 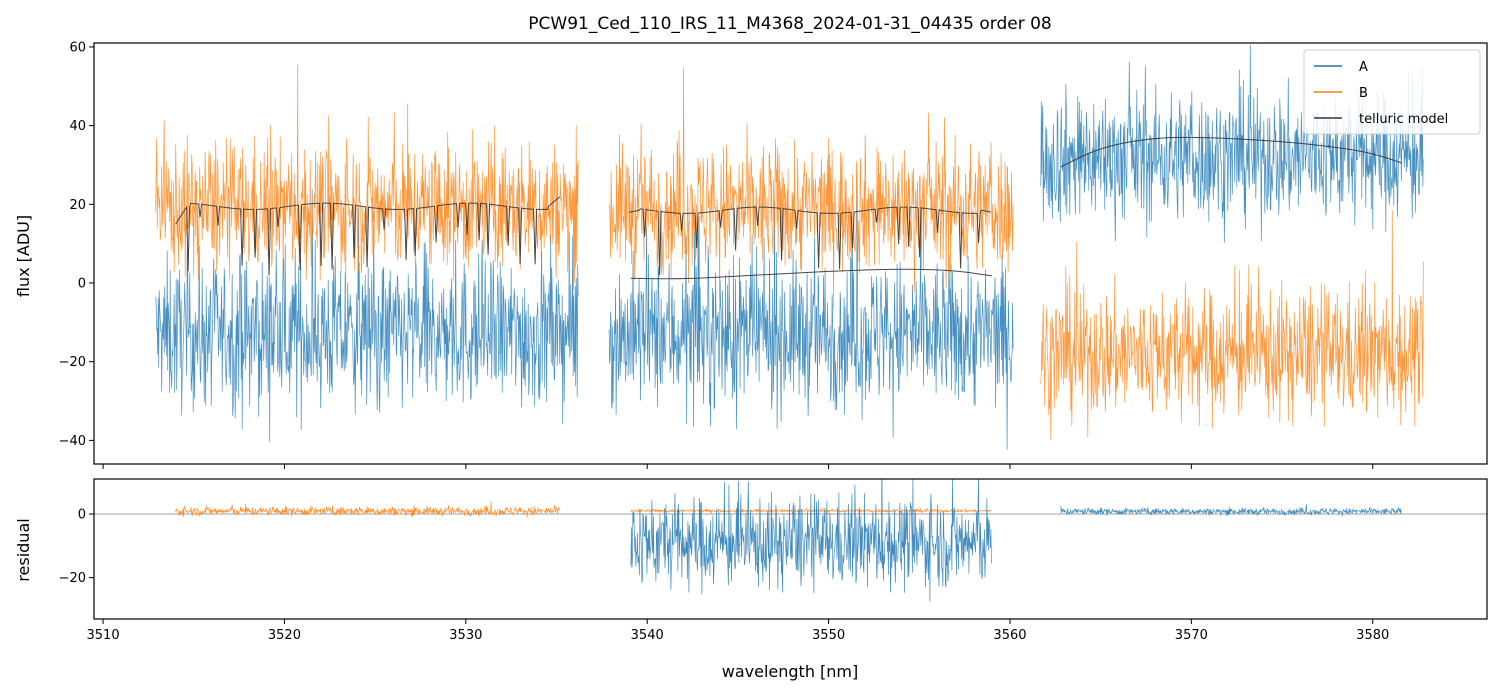 What do you see at coordinates (23, 256) in the screenshot?
I see `flux-y-label: flux [ADU]` at bounding box center [23, 256].